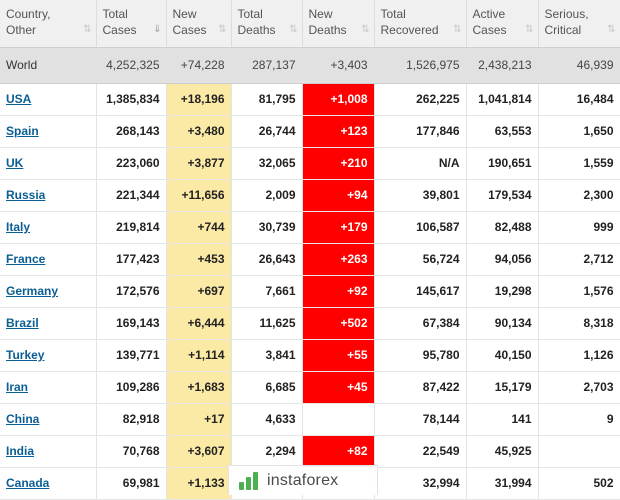 This screenshot has width=620, height=500. I want to click on cell-new-cases: +17, so click(199, 419).